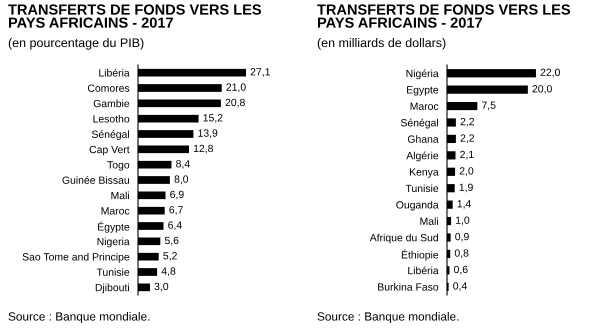  I want to click on y-tick-label: Éthiopie, so click(420, 255).